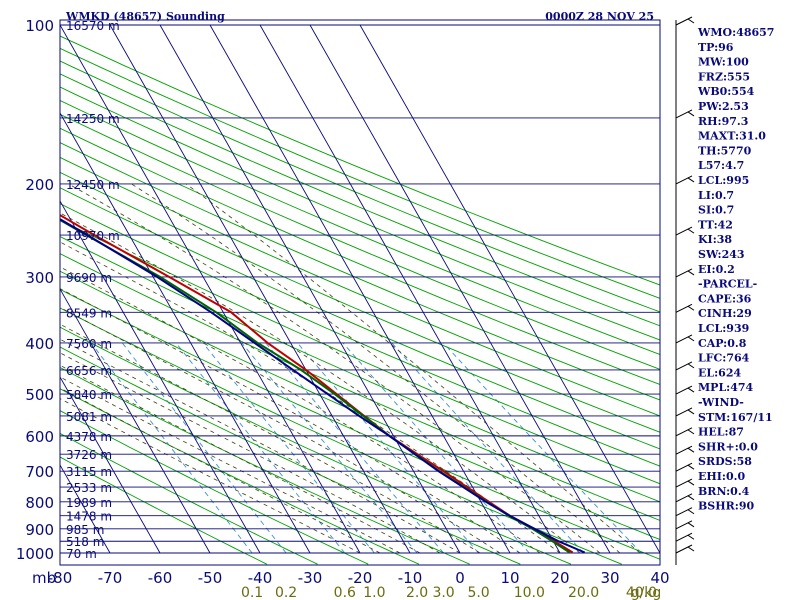  Describe the element at coordinates (60, 578) in the screenshot. I see `temperature-tick-label: -80` at that location.